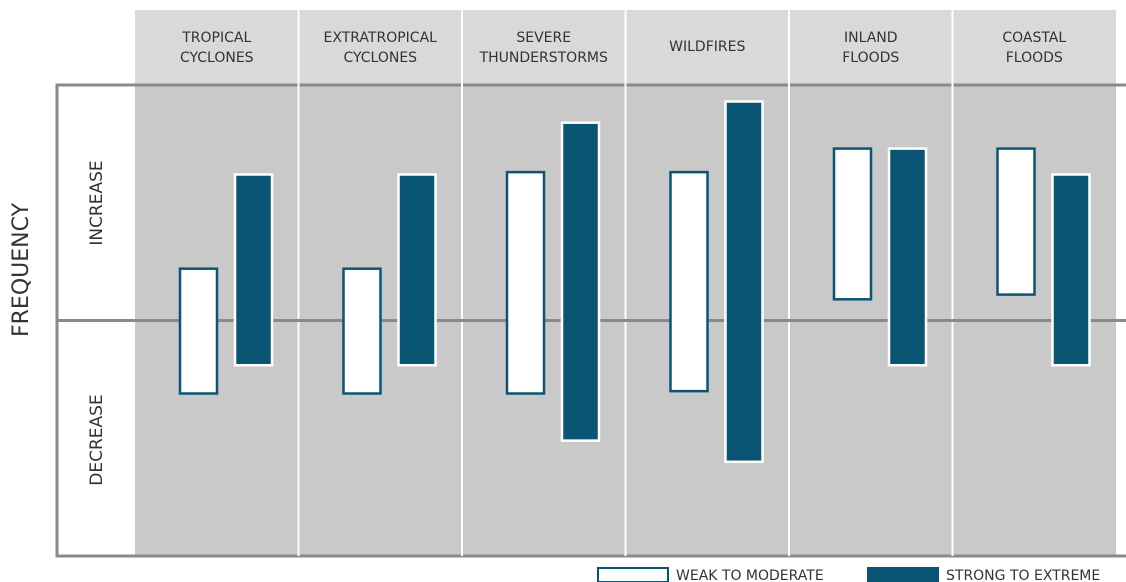 Image resolution: width=1126 pixels, height=582 pixels. I want to click on x-tick-label: SEVERE, so click(543, 38).